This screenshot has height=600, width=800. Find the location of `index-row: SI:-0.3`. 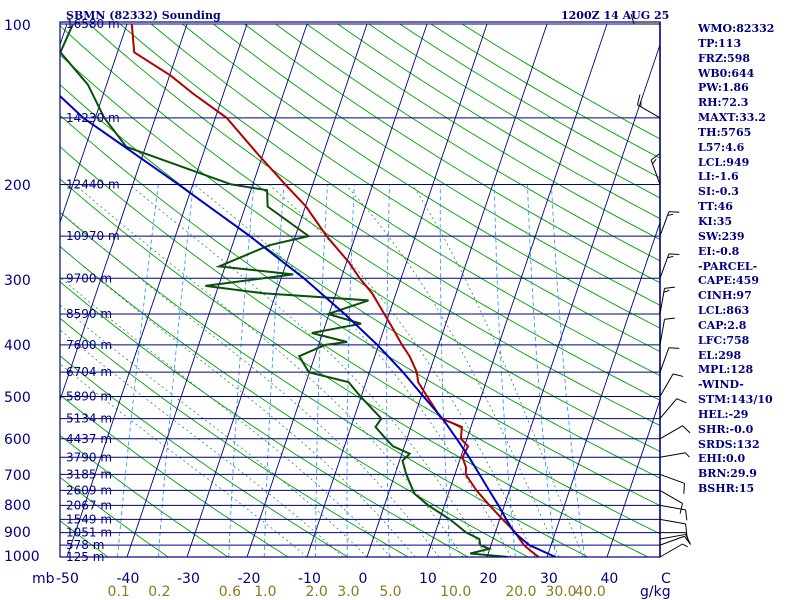

index-row: SI:-0.3 is located at coordinates (748, 192).